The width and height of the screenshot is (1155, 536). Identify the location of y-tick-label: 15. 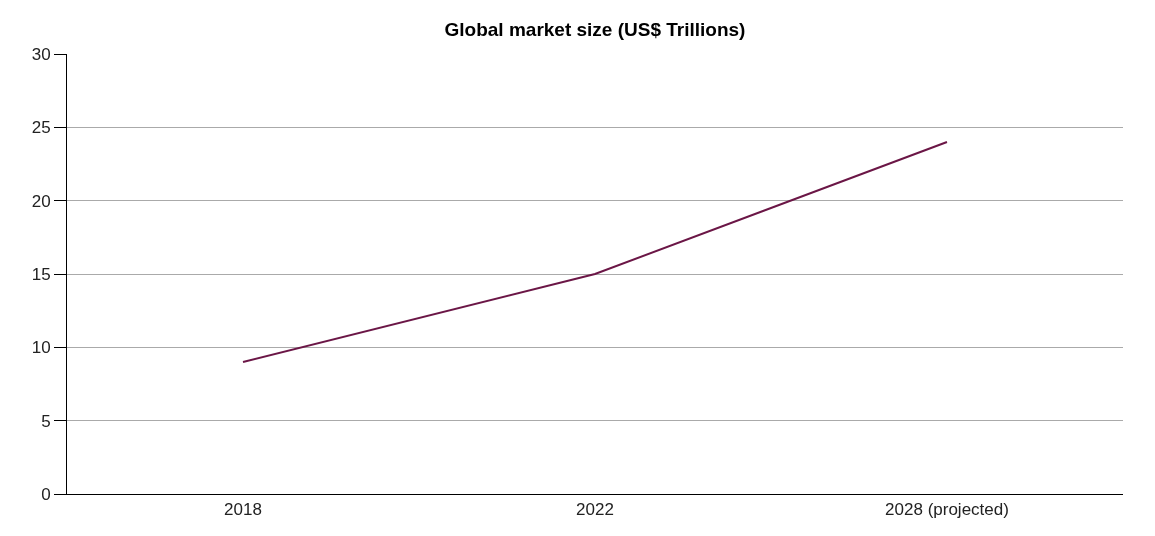
(41, 274).